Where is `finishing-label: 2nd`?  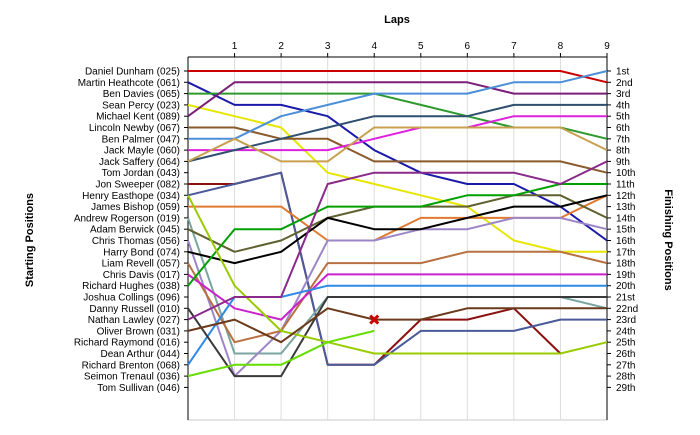
finishing-label: 2nd is located at coordinates (624, 83).